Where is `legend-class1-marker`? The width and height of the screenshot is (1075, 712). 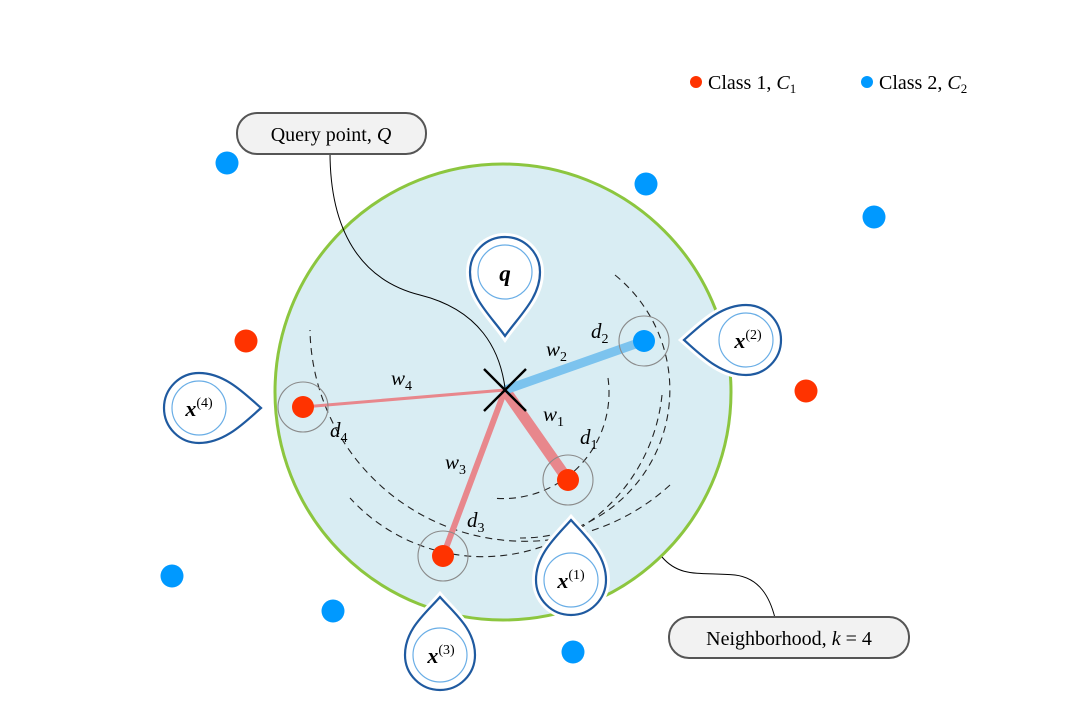 legend-class1-marker is located at coordinates (696, 82).